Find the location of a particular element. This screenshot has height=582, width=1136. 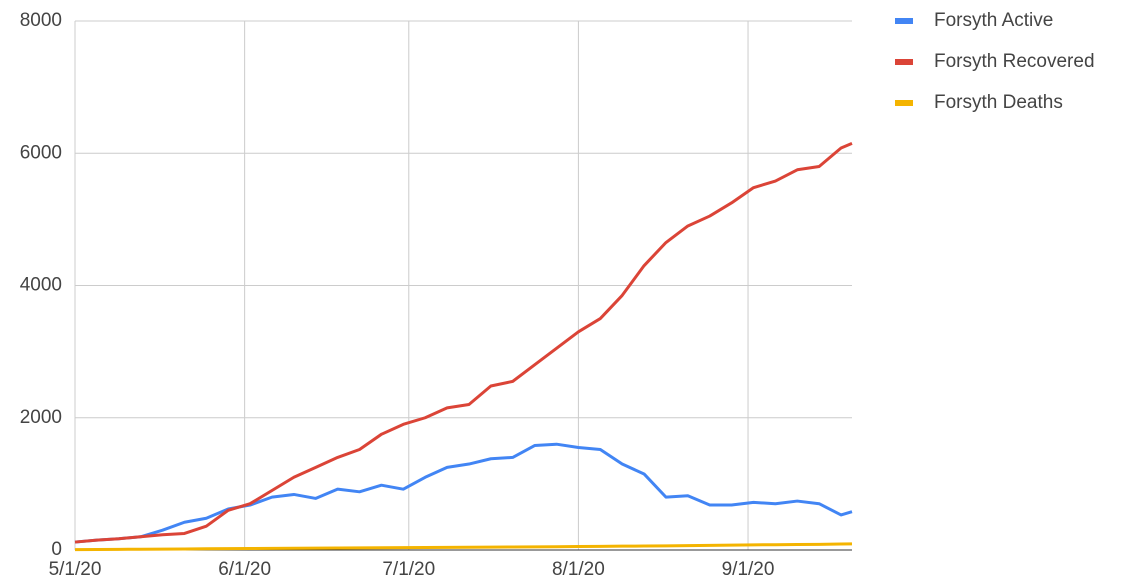

legend-label: Forsyth Deaths is located at coordinates (998, 102).